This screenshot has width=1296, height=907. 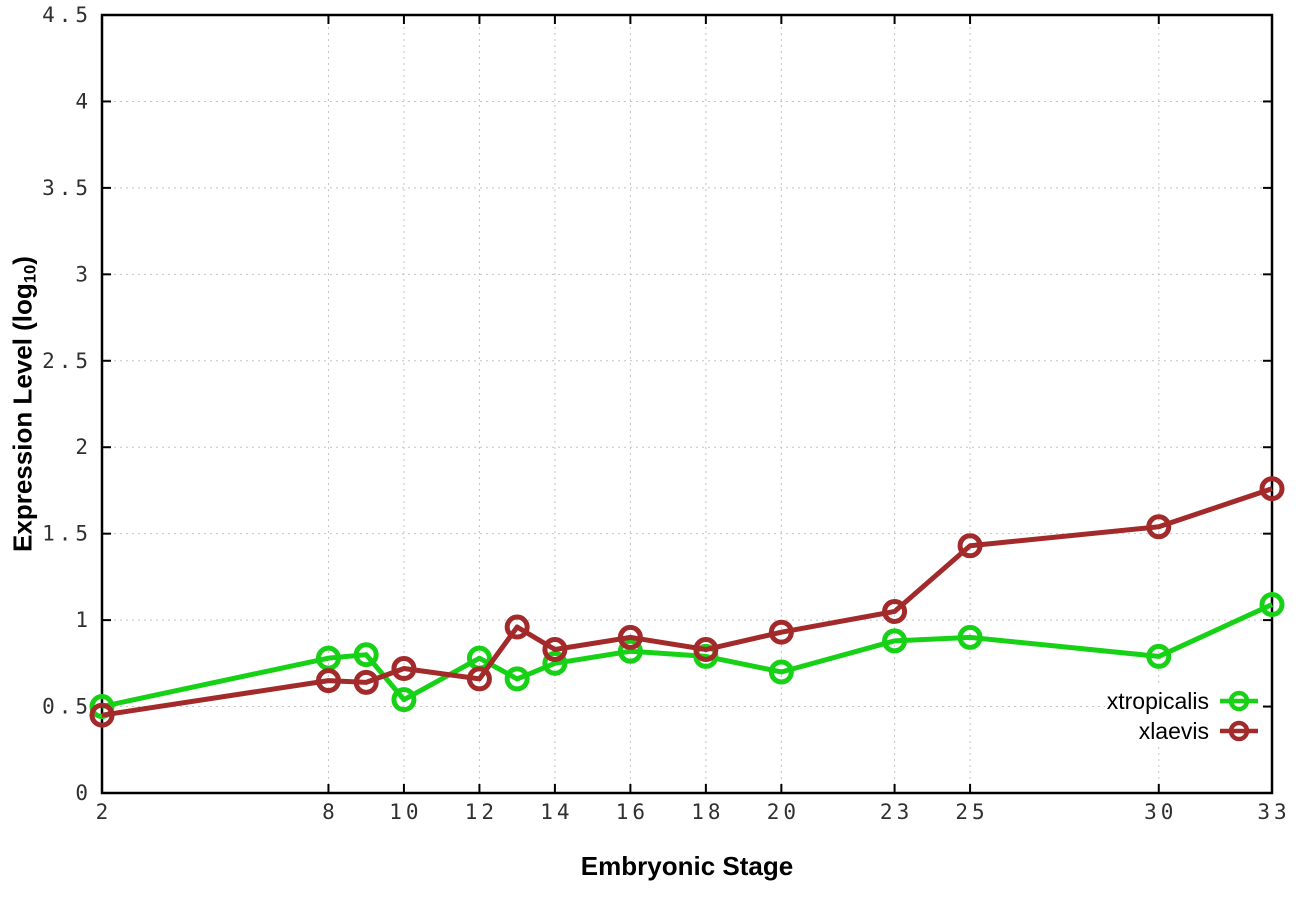 I want to click on x-tick-label: 25, so click(x=971, y=812).